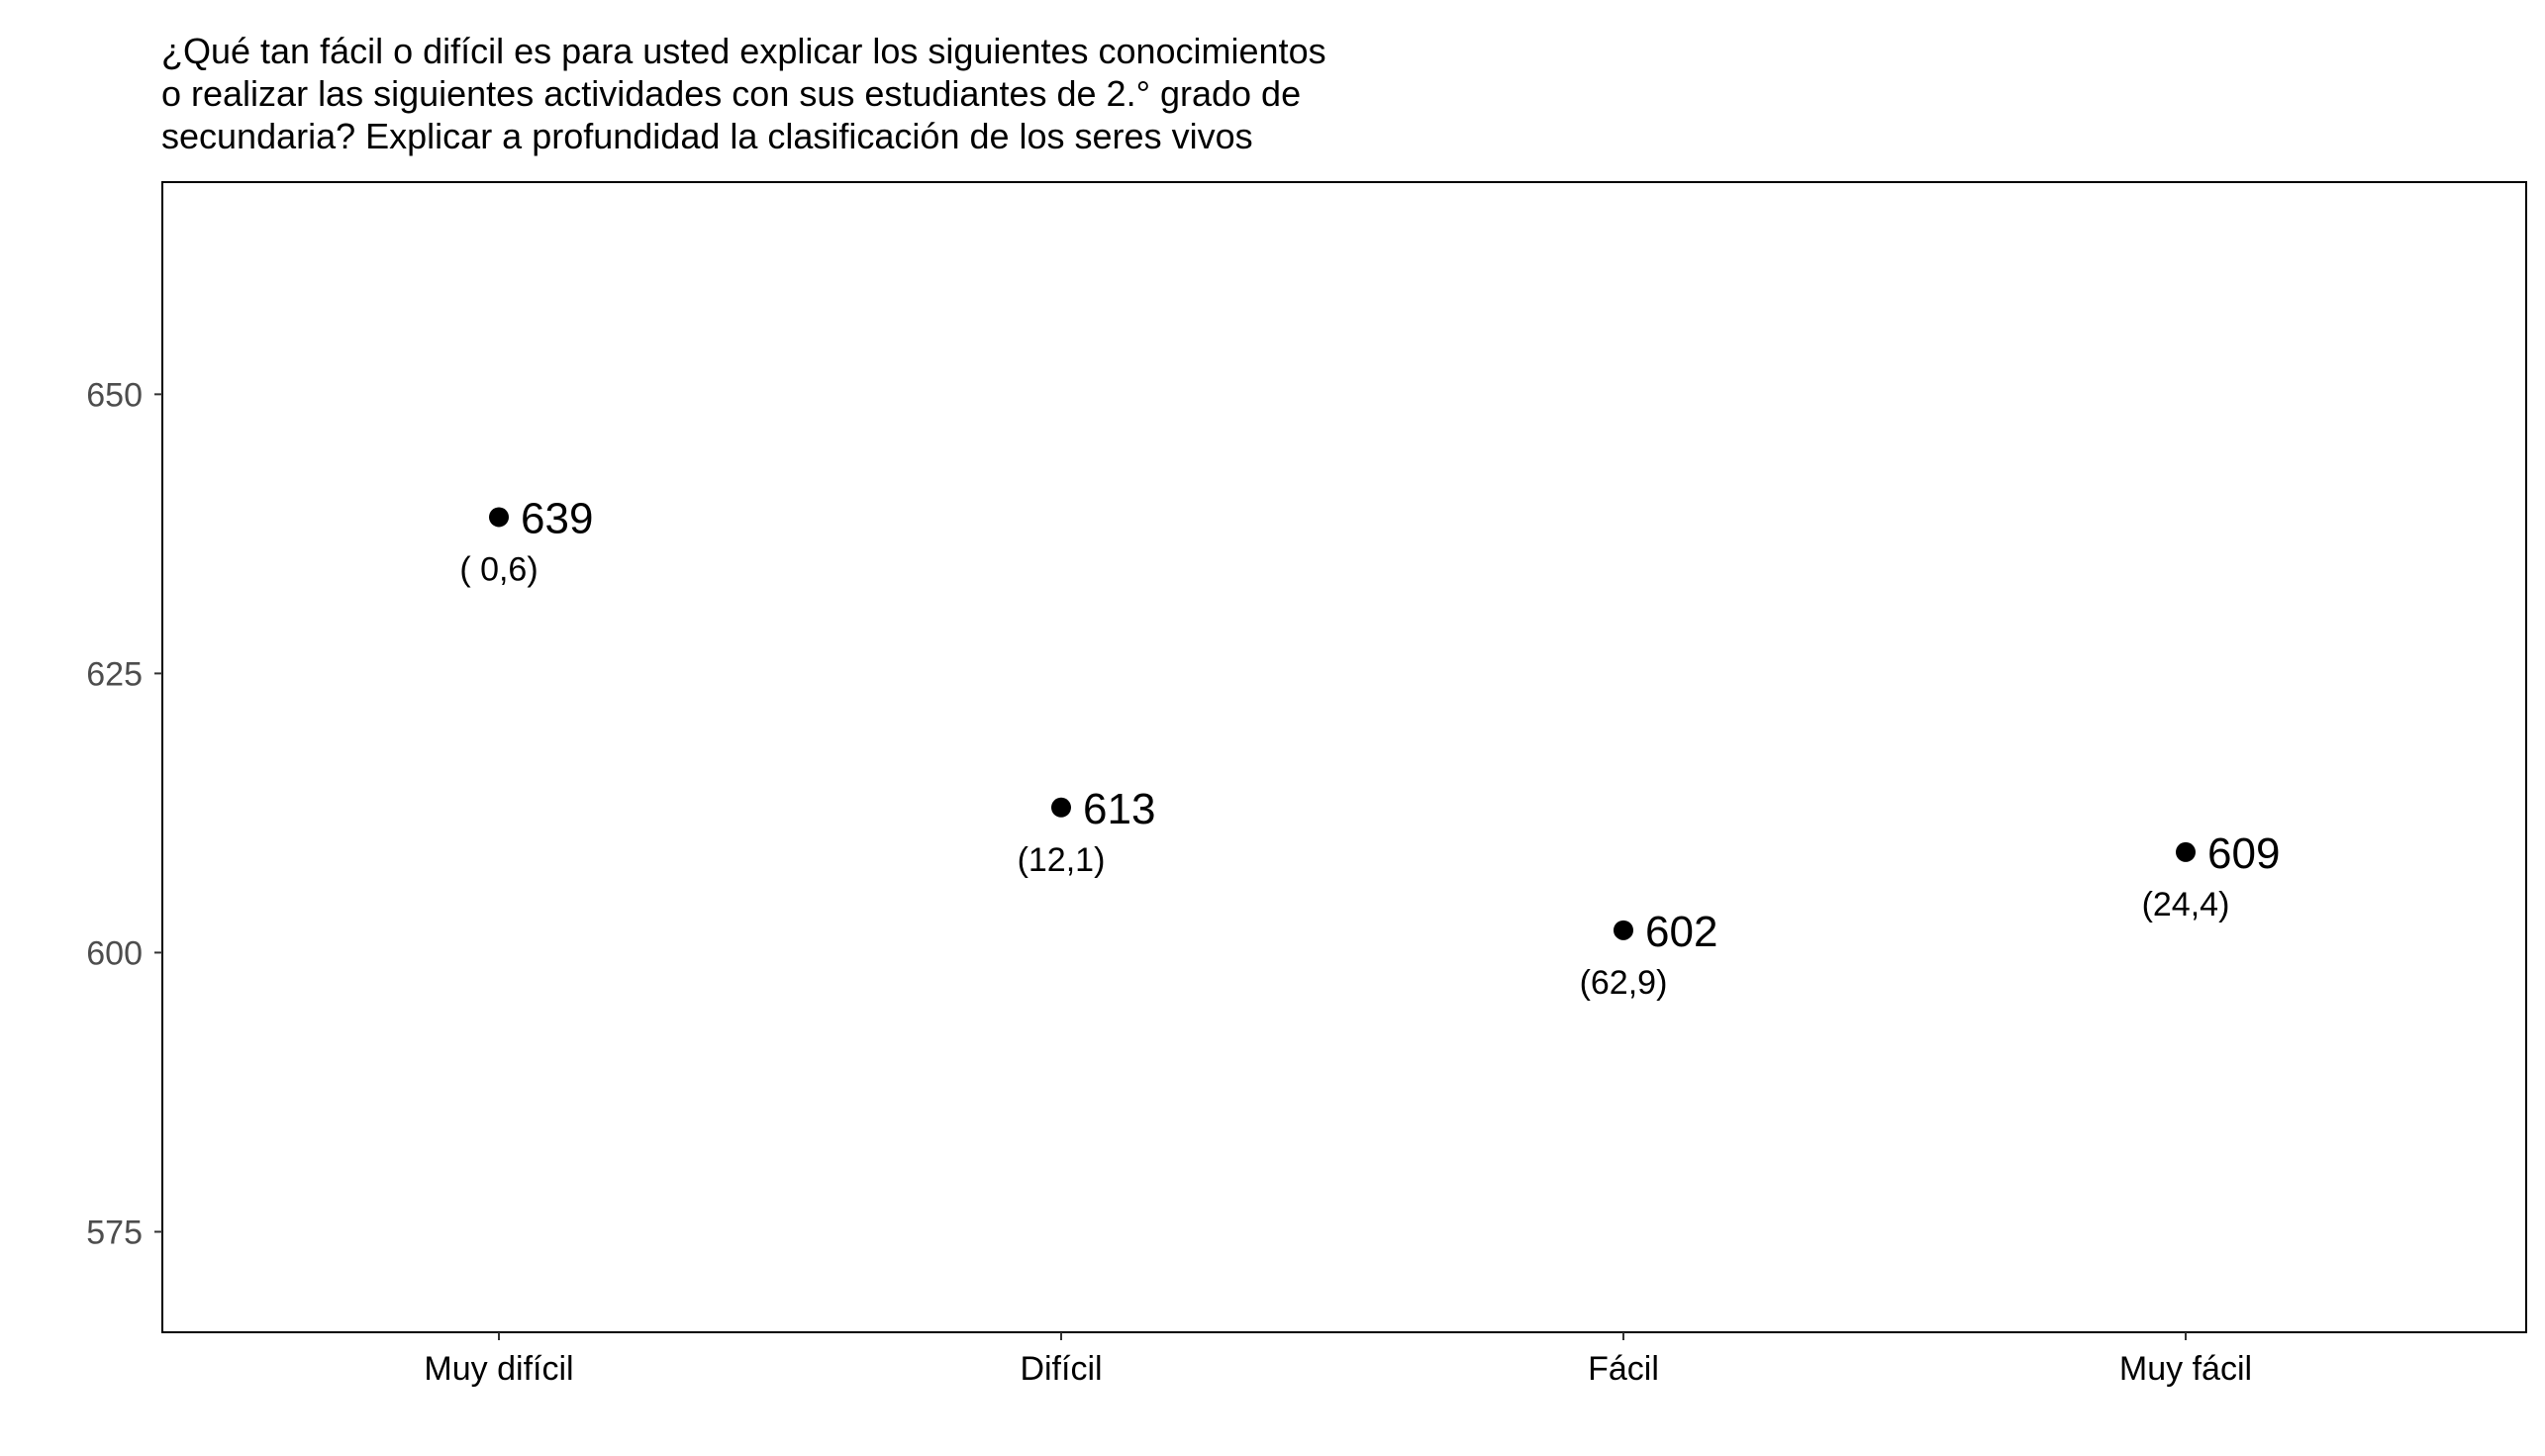  What do you see at coordinates (1062, 860) in the screenshot?
I see `data-percent-label: (12,1)` at bounding box center [1062, 860].